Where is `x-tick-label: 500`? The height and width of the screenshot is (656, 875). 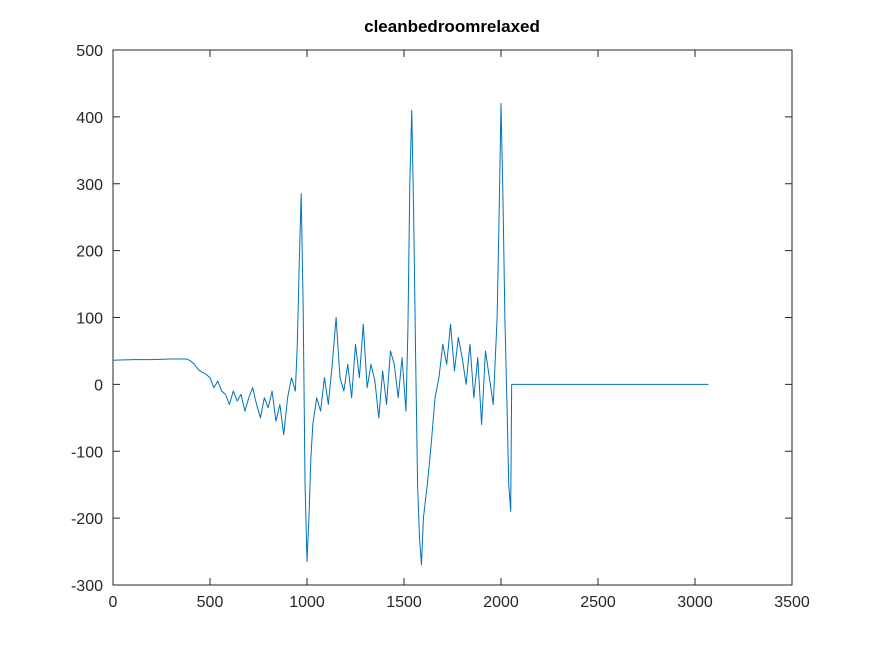 x-tick-label: 500 is located at coordinates (210, 602).